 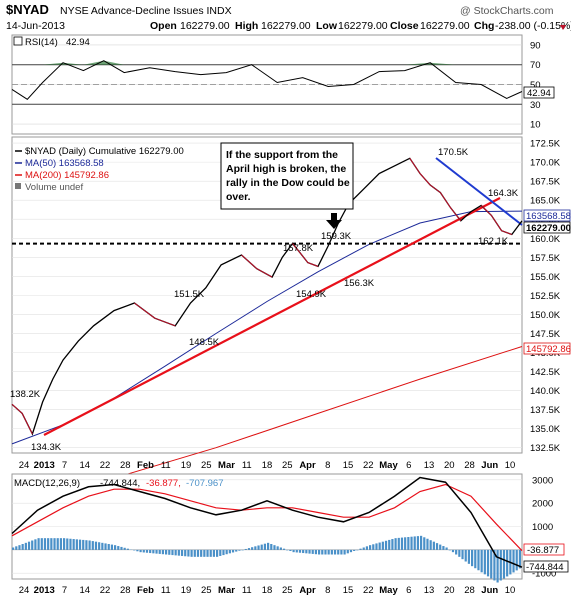 I want to click on price-tick-label: 160.0K, so click(x=545, y=239).